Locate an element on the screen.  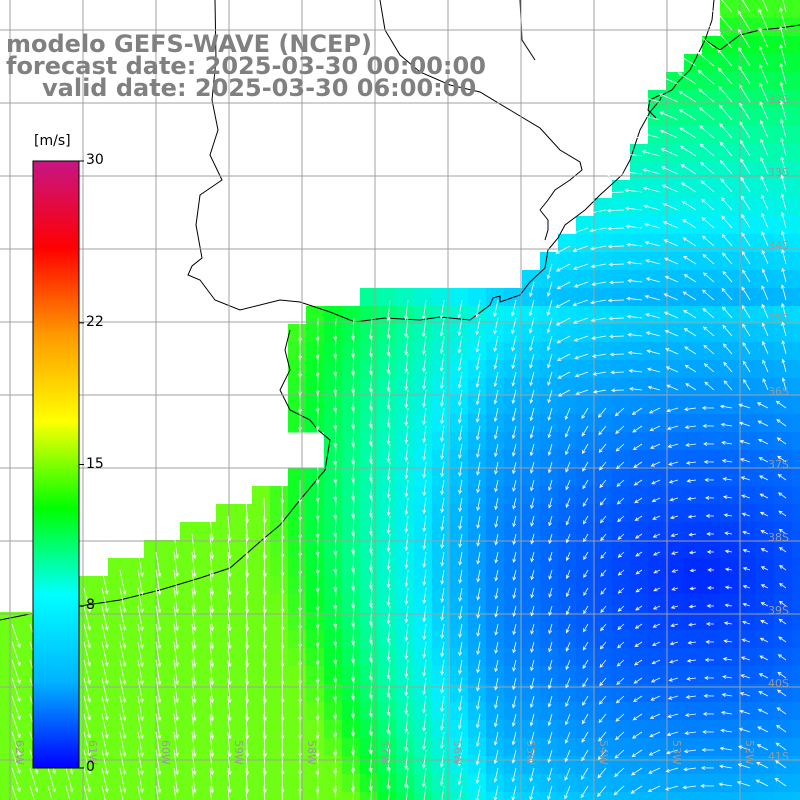
lon-label: 61W is located at coordinates (92, 752).